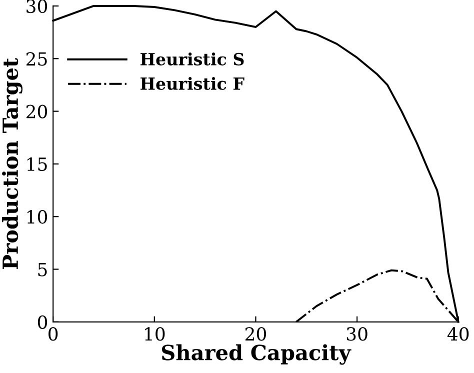 This screenshot has width=474, height=373. What do you see at coordinates (42, 269) in the screenshot?
I see `y-tick-label: 5` at bounding box center [42, 269].